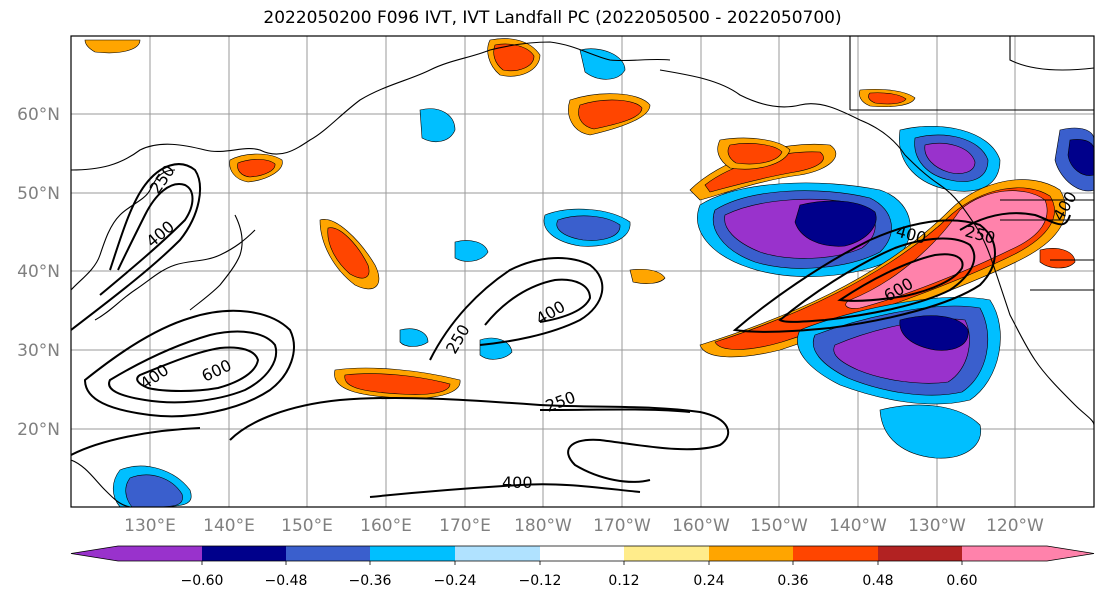  What do you see at coordinates (150, 526) in the screenshot?
I see `lon-label: 130°E` at bounding box center [150, 526].